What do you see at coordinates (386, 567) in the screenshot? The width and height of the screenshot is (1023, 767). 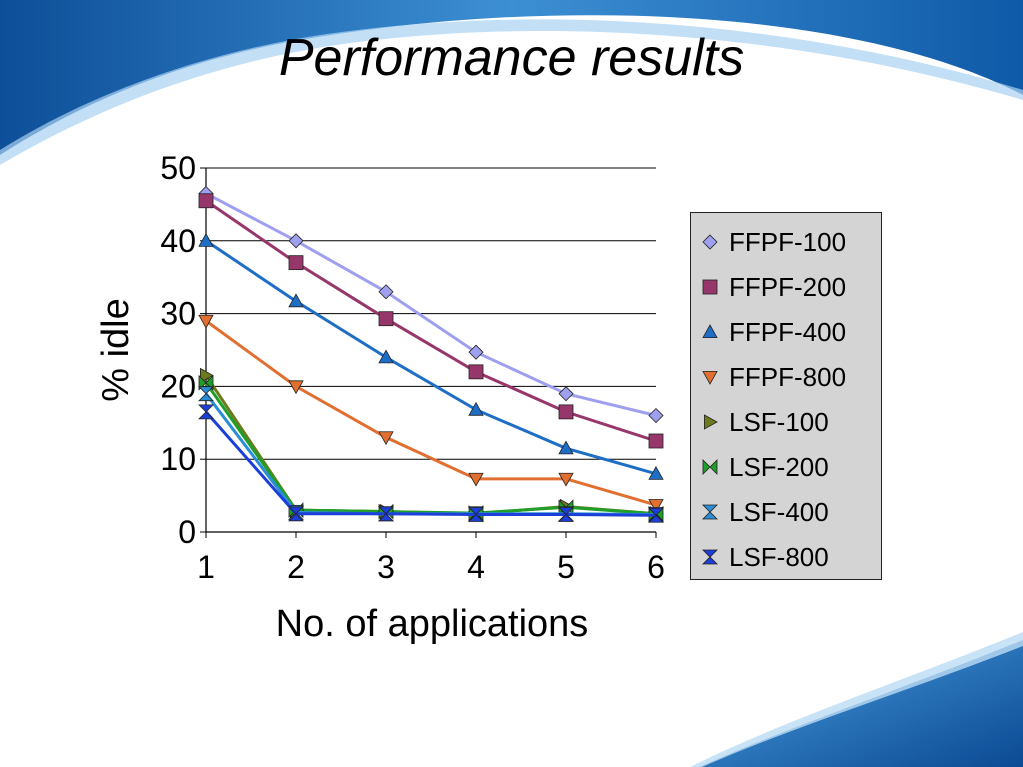 I see `x-tick-label: 3` at bounding box center [386, 567].